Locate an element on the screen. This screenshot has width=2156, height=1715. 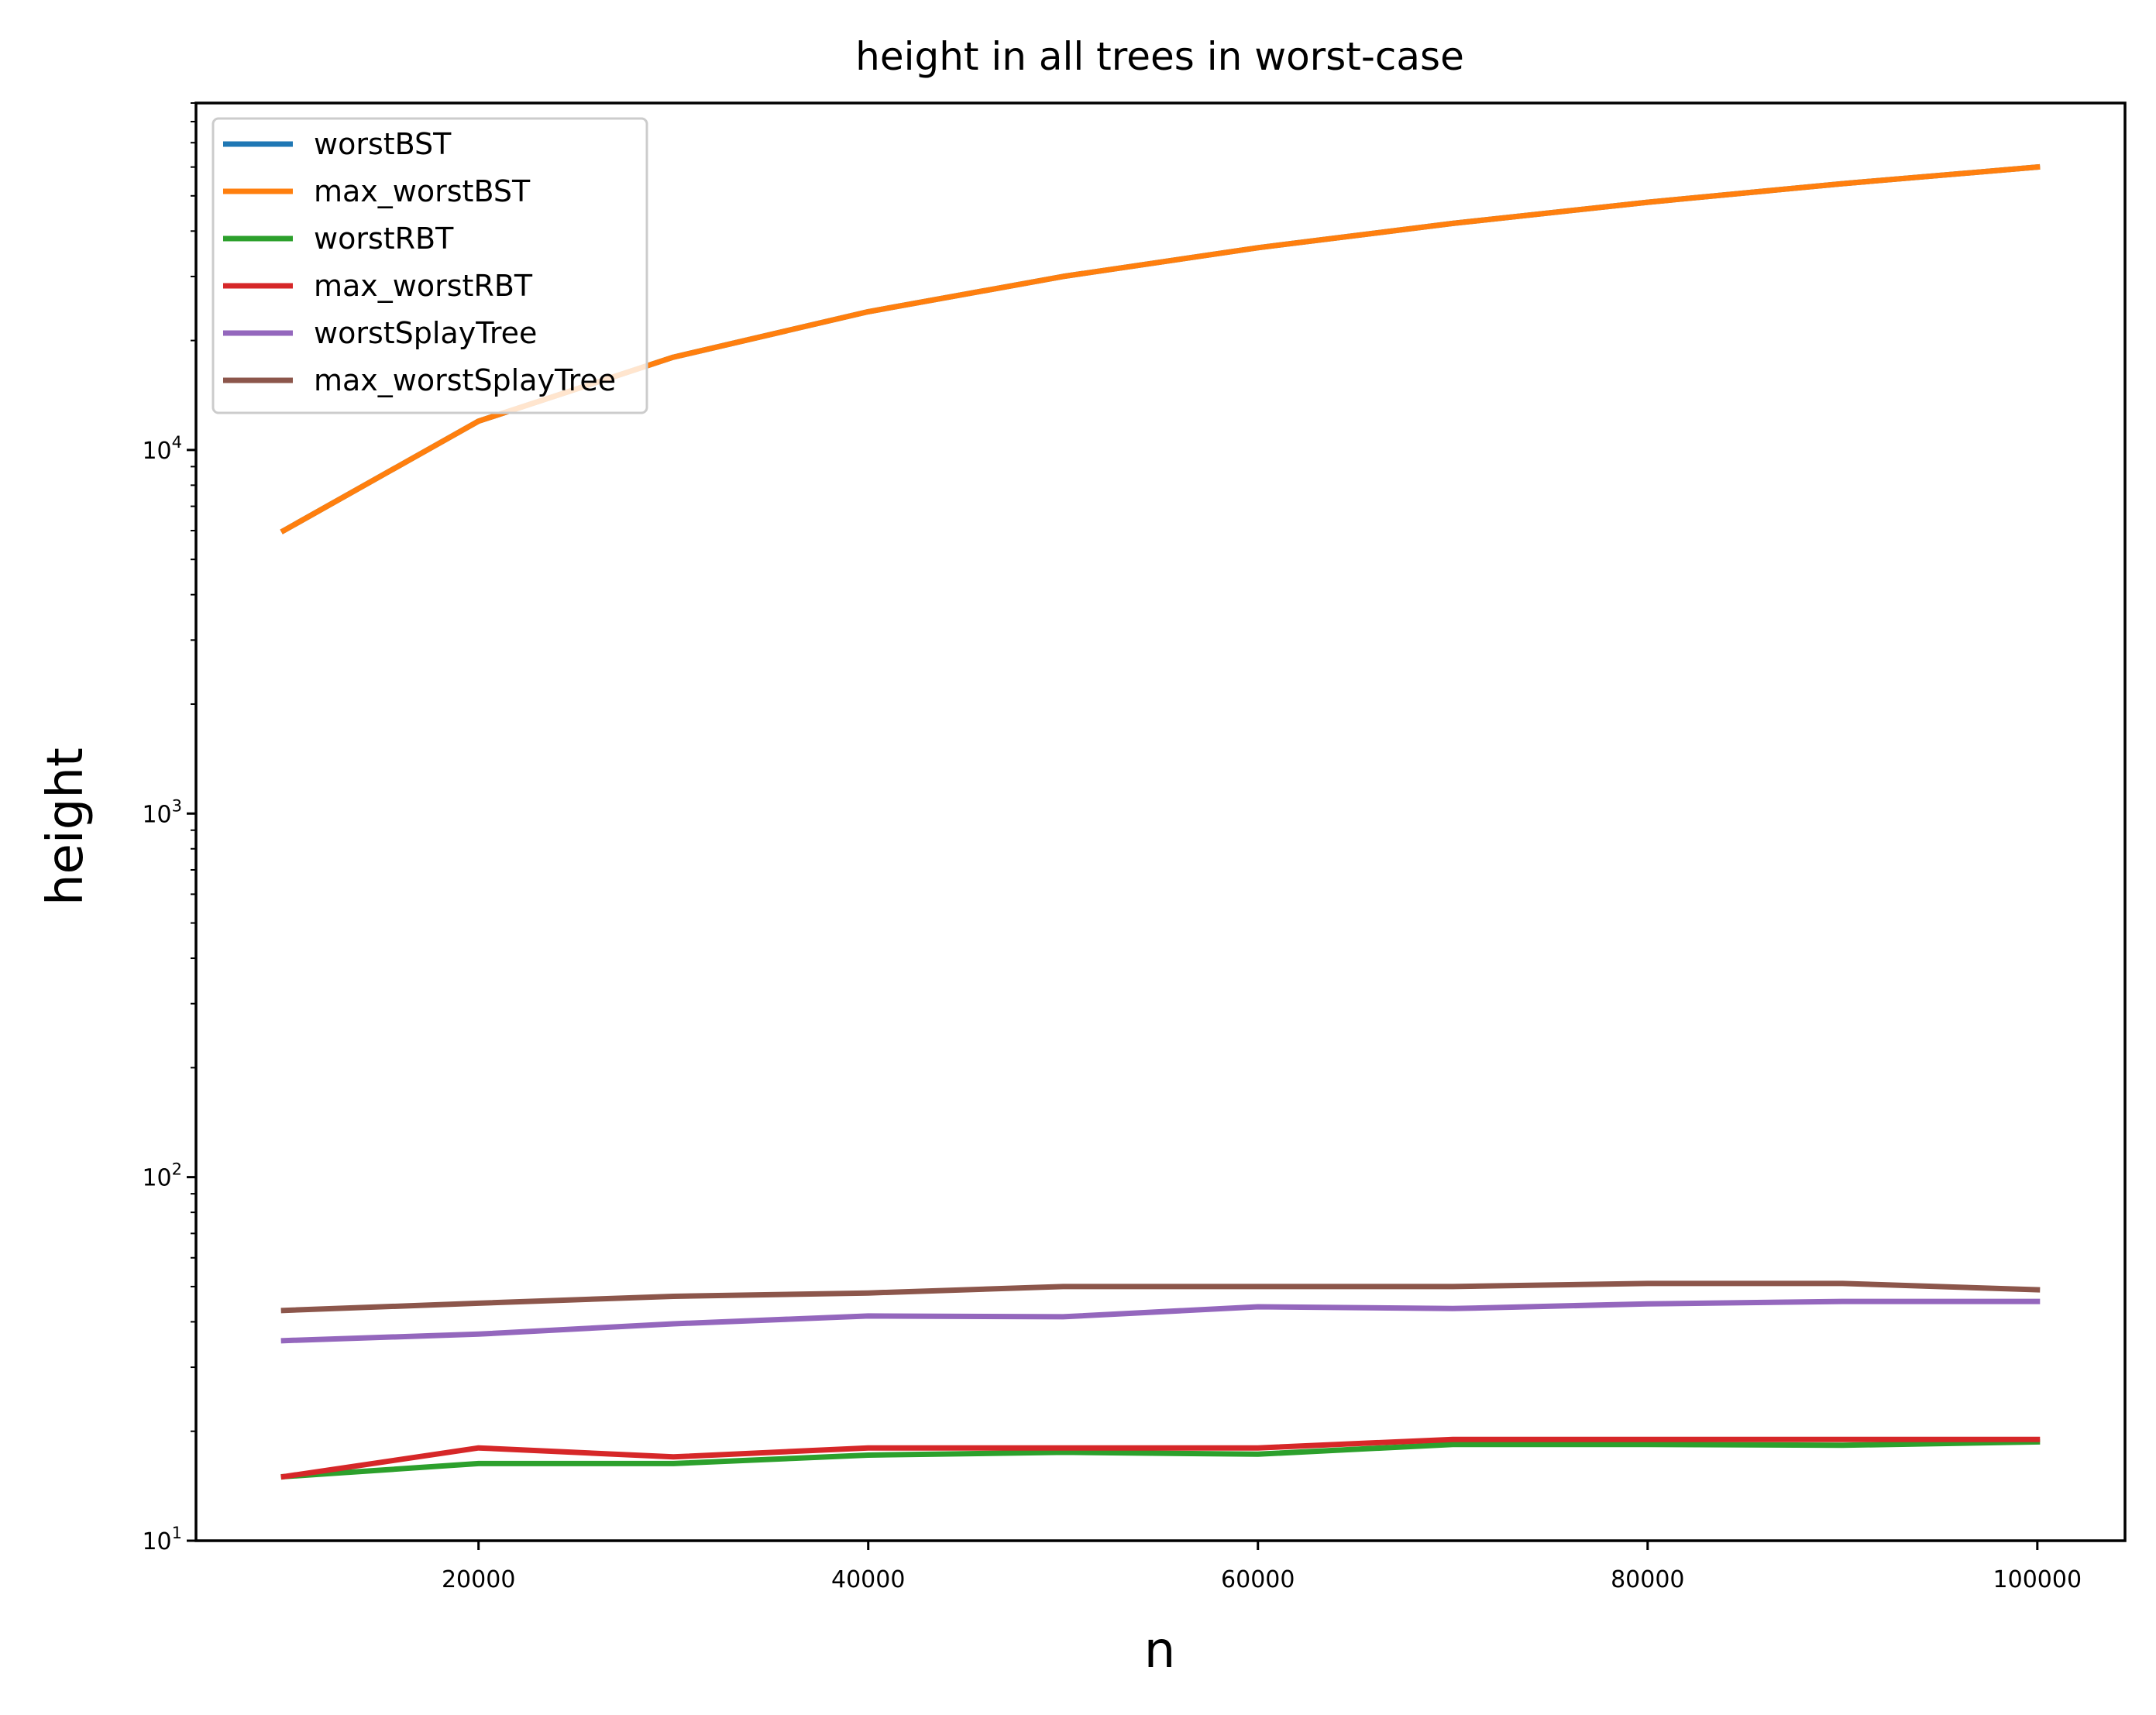
y-tick-label: 10¹ is located at coordinates (162, 1539).